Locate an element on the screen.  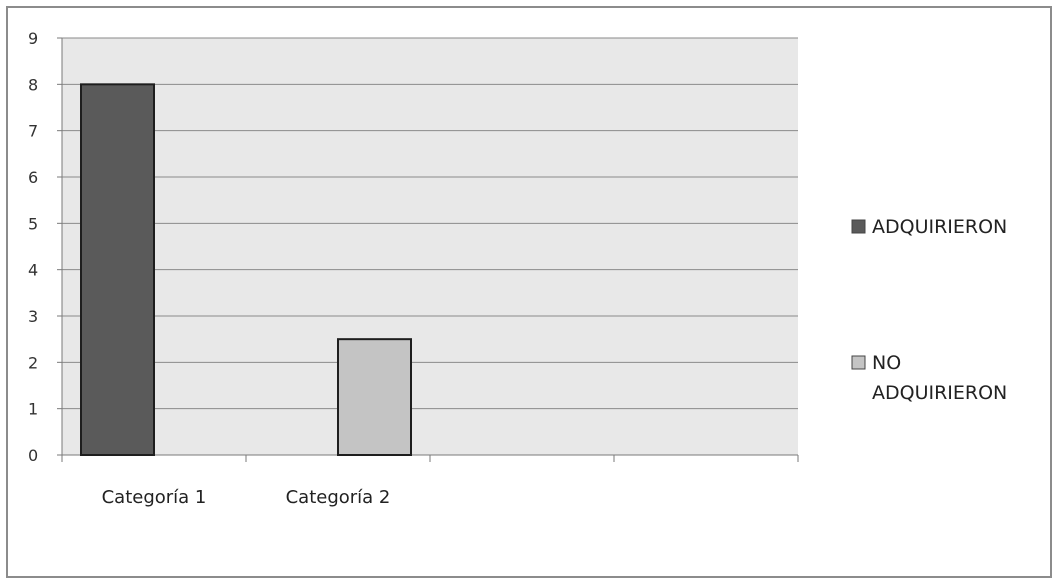
y-tick-label: 6 is located at coordinates (33, 177).